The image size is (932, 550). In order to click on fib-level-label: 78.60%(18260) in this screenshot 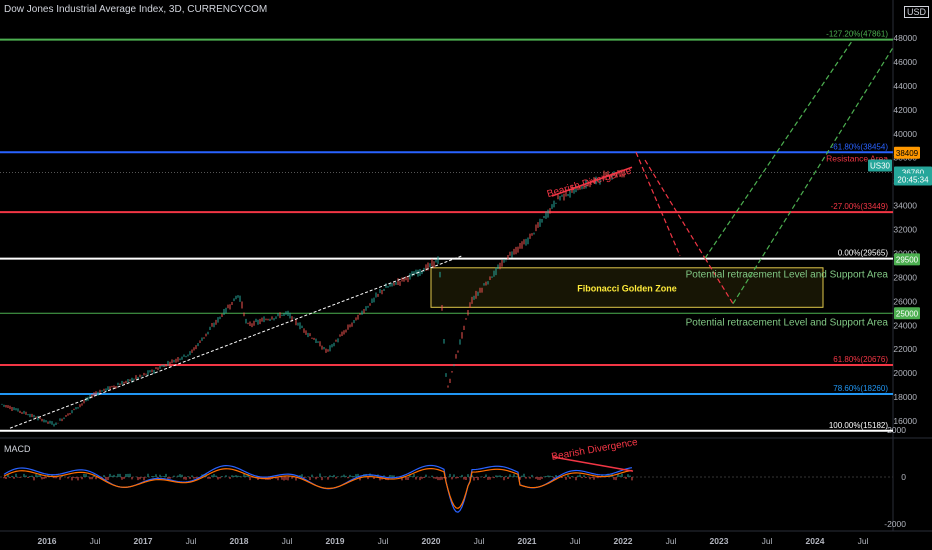, I will do `click(860, 388)`.